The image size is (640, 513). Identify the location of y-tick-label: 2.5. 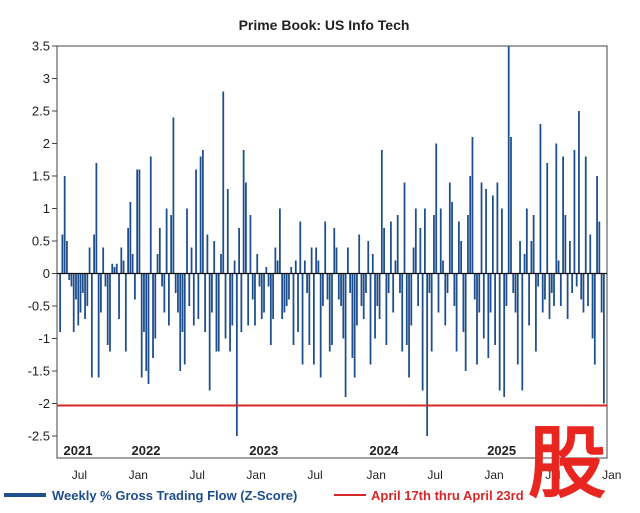
(41, 111).